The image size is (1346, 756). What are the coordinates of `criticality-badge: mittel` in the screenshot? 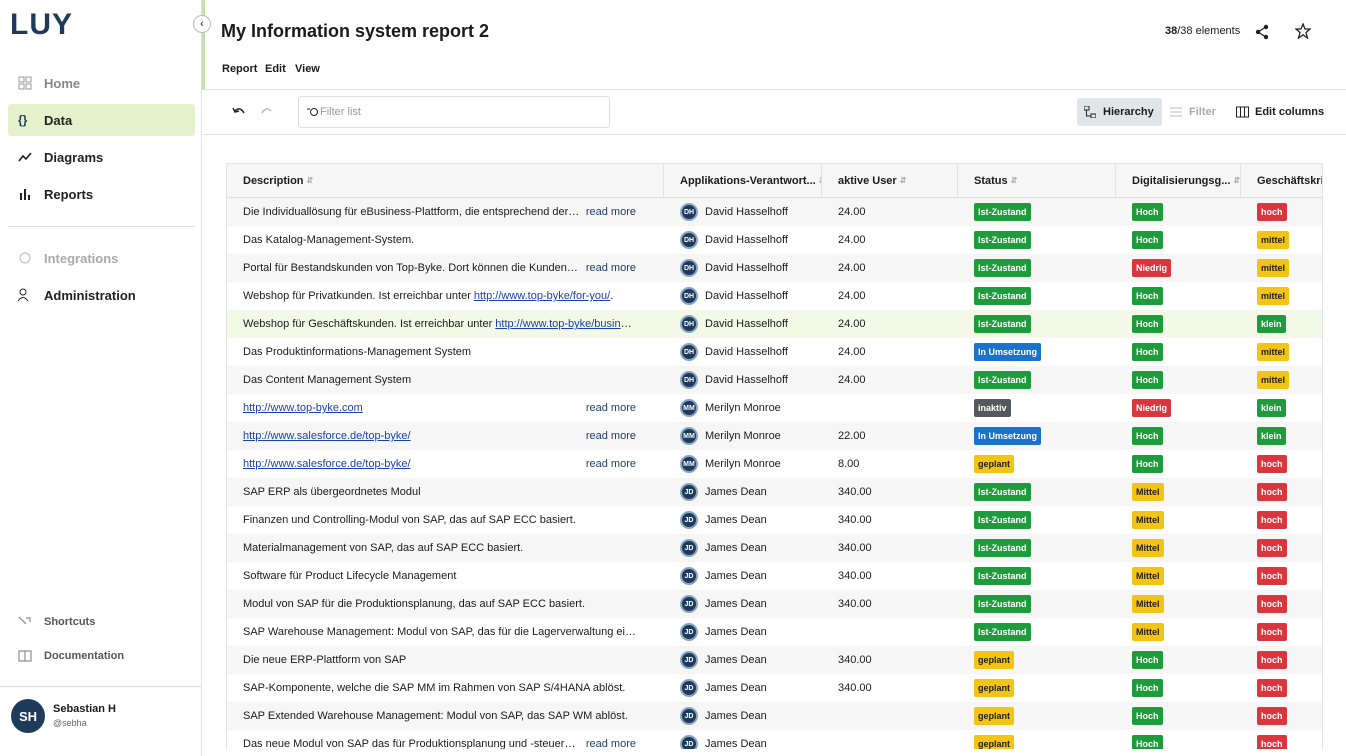 It's located at (1273, 380).